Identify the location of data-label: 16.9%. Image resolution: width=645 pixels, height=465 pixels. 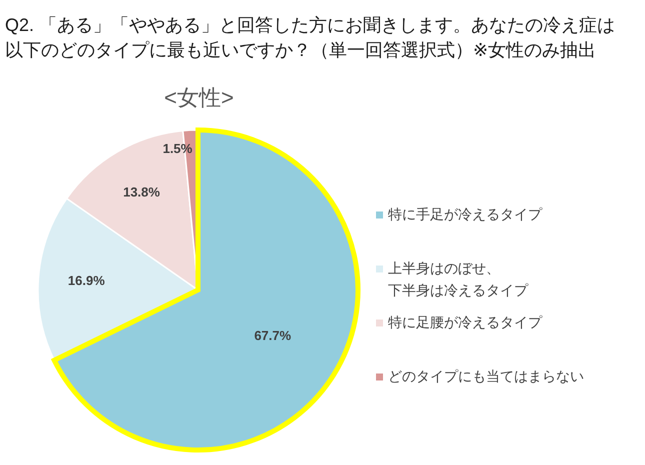
(87, 280).